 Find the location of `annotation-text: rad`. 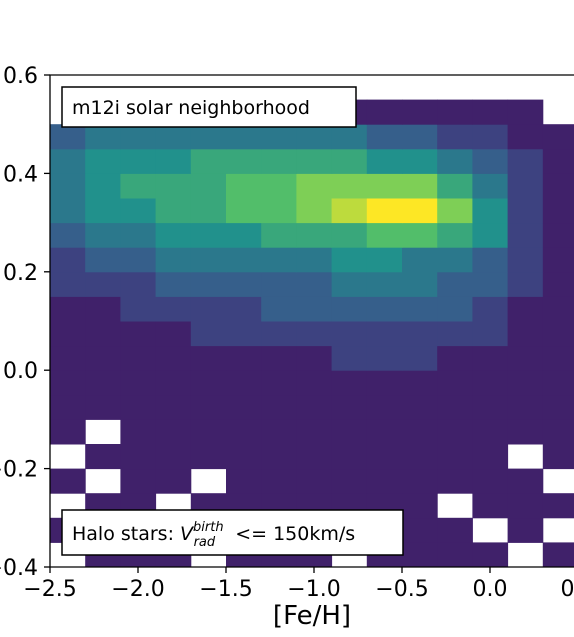

annotation-text: rad is located at coordinates (205, 542).